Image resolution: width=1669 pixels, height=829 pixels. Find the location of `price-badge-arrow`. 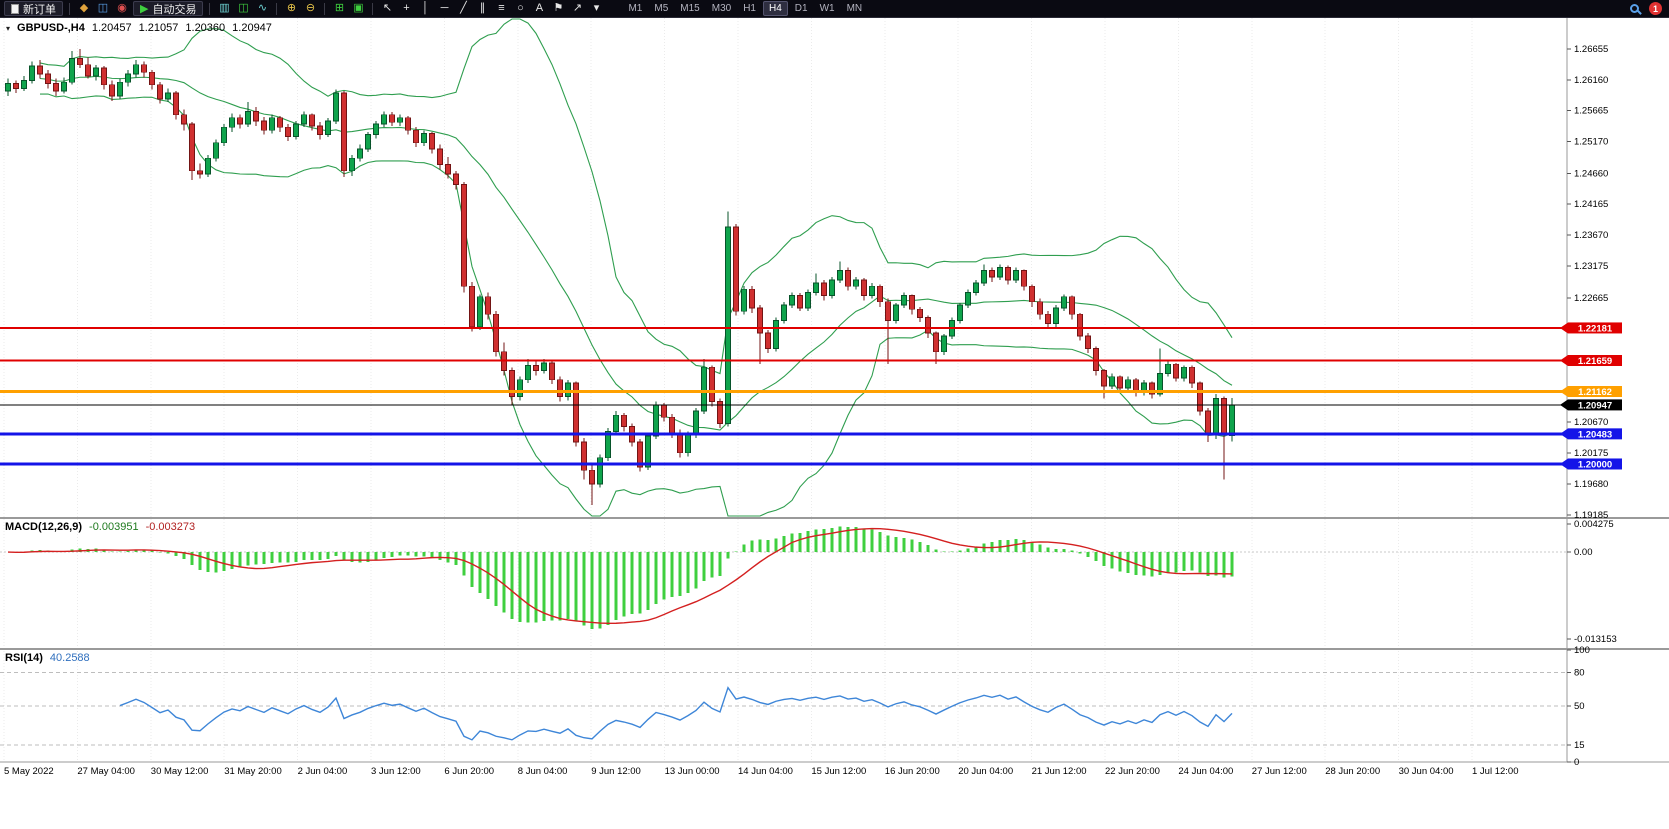

price-badge-arrow is located at coordinates (1564, 434).